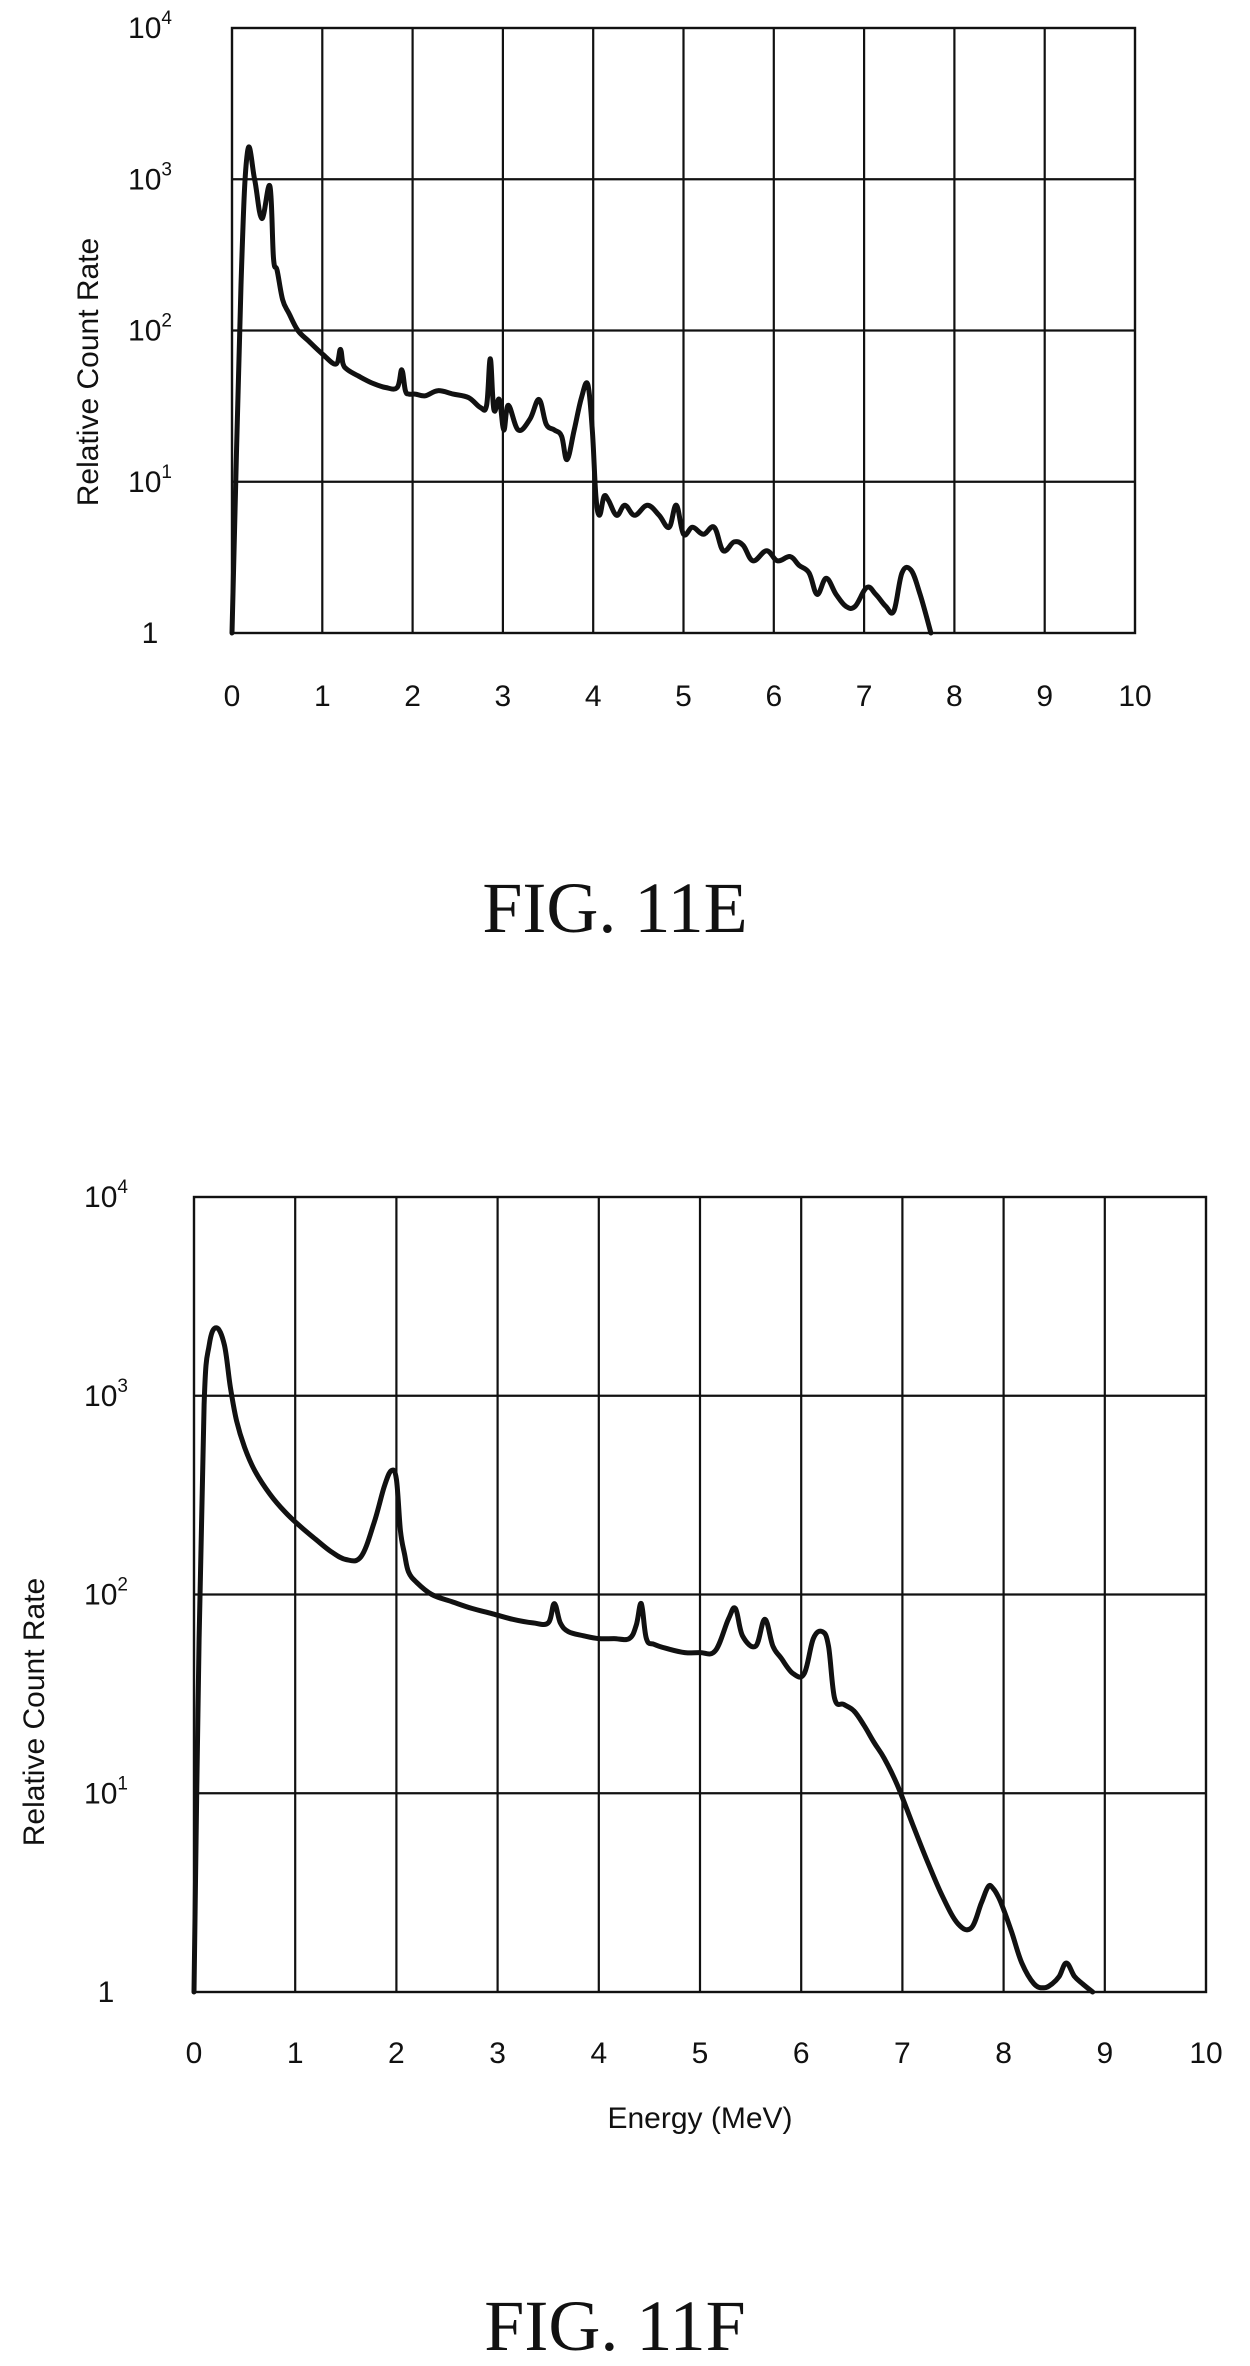  I want to click on series-line-11e, so click(581, 390).